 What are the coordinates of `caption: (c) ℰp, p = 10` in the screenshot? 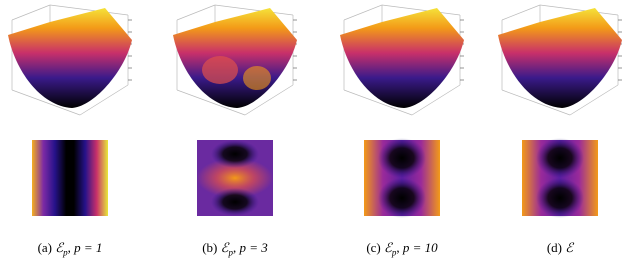 It's located at (402, 249).